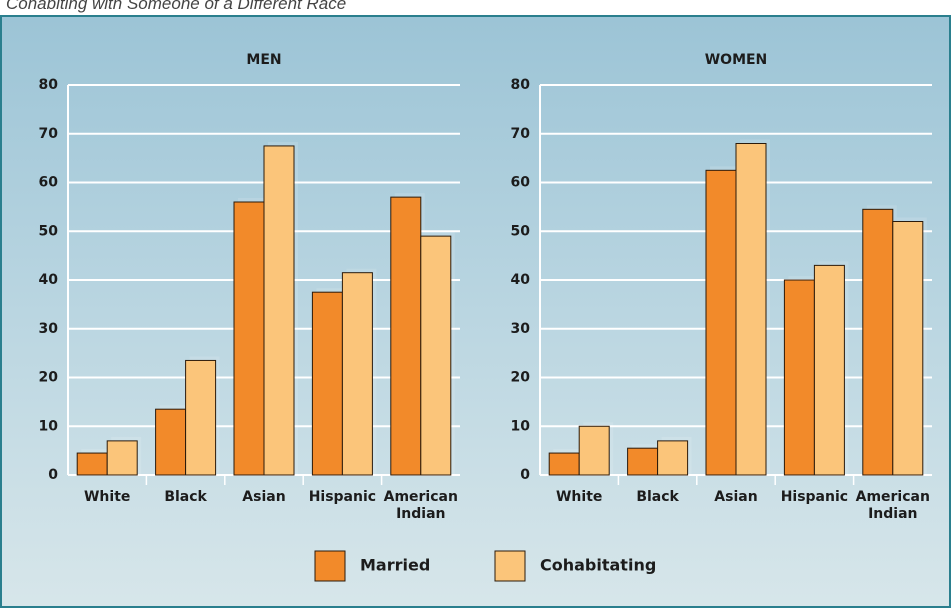 Image resolution: width=951 pixels, height=608 pixels. What do you see at coordinates (598, 565) in the screenshot?
I see `legend-label: Cohabitating` at bounding box center [598, 565].